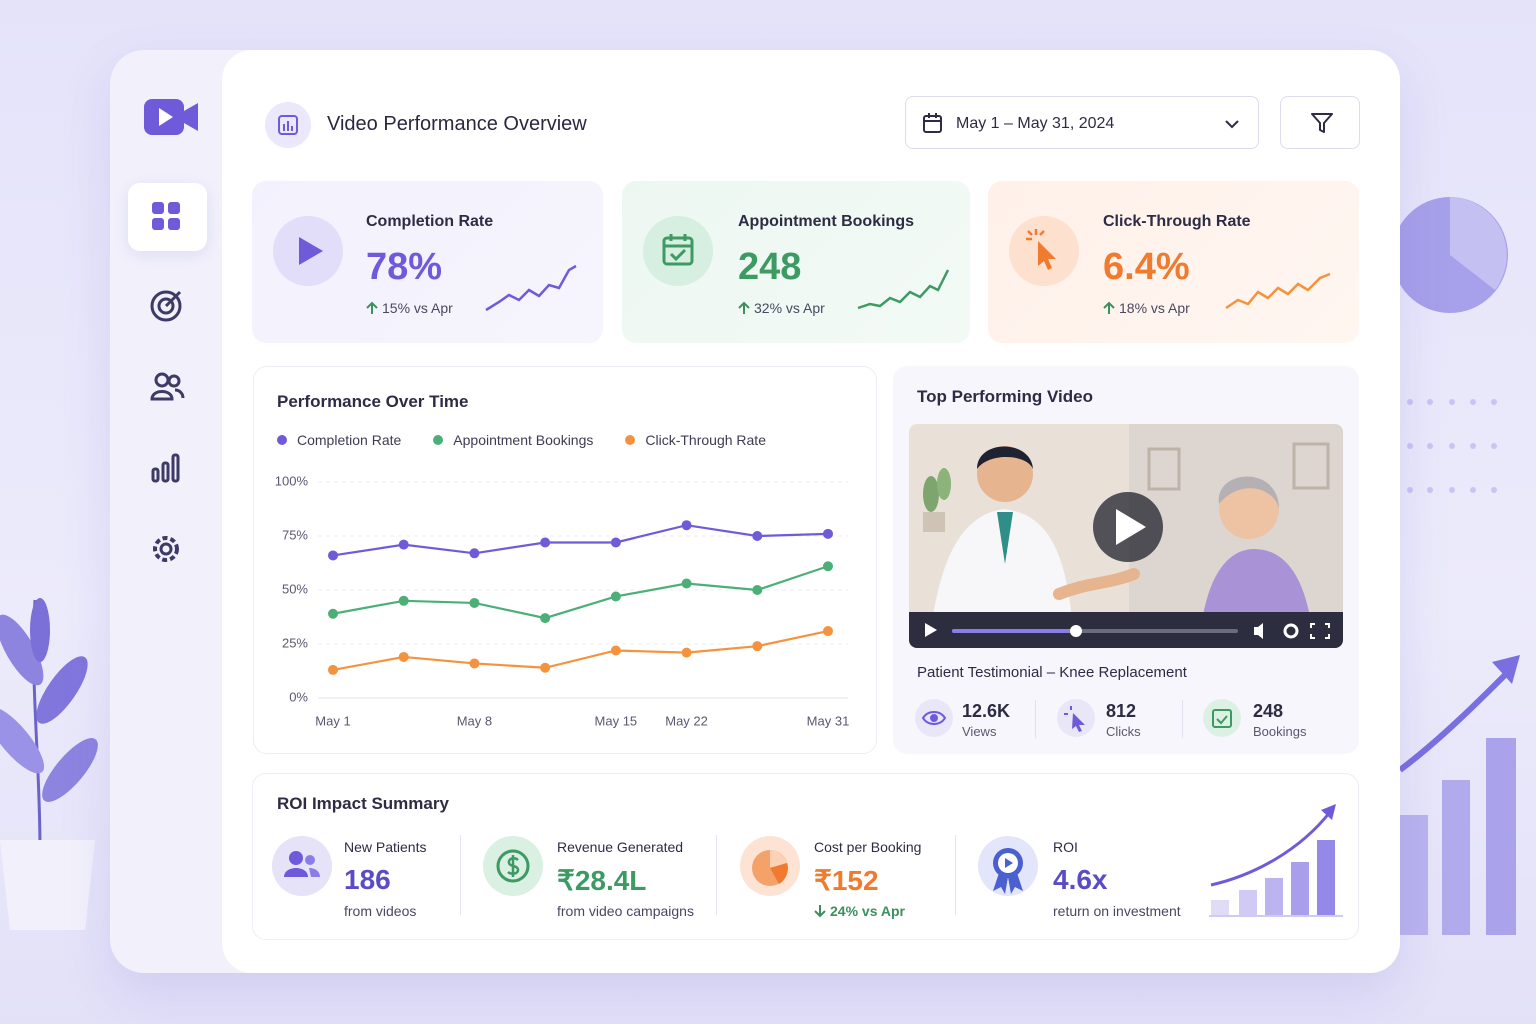 This screenshot has height=1024, width=1536. I want to click on pie-decor, so click(1450, 255).